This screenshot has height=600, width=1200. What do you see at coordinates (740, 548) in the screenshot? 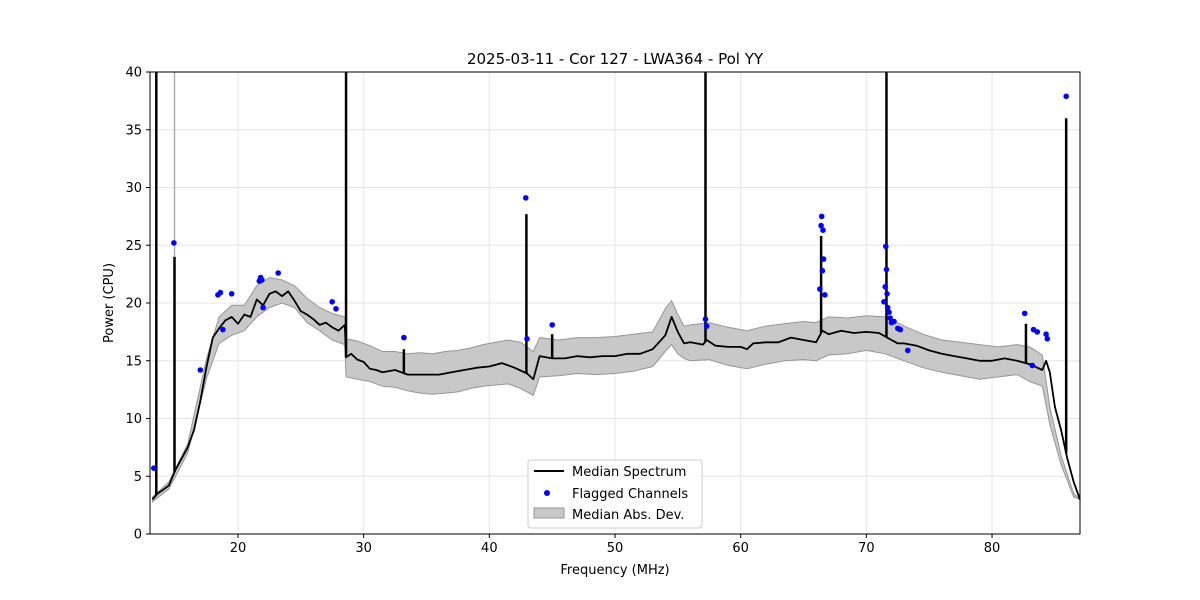
I see `x-tick-label: 60` at bounding box center [740, 548].